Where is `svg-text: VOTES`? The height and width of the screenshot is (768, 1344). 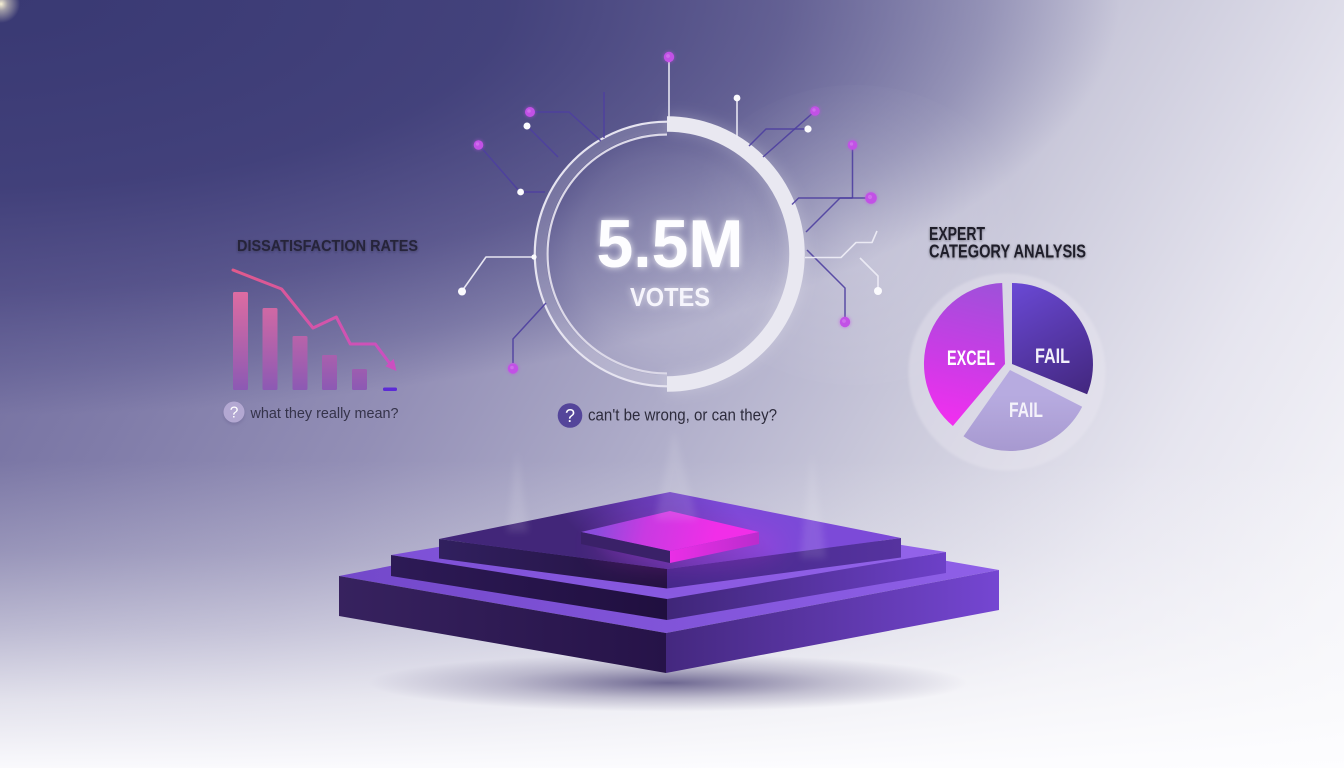 svg-text: VOTES is located at coordinates (670, 298).